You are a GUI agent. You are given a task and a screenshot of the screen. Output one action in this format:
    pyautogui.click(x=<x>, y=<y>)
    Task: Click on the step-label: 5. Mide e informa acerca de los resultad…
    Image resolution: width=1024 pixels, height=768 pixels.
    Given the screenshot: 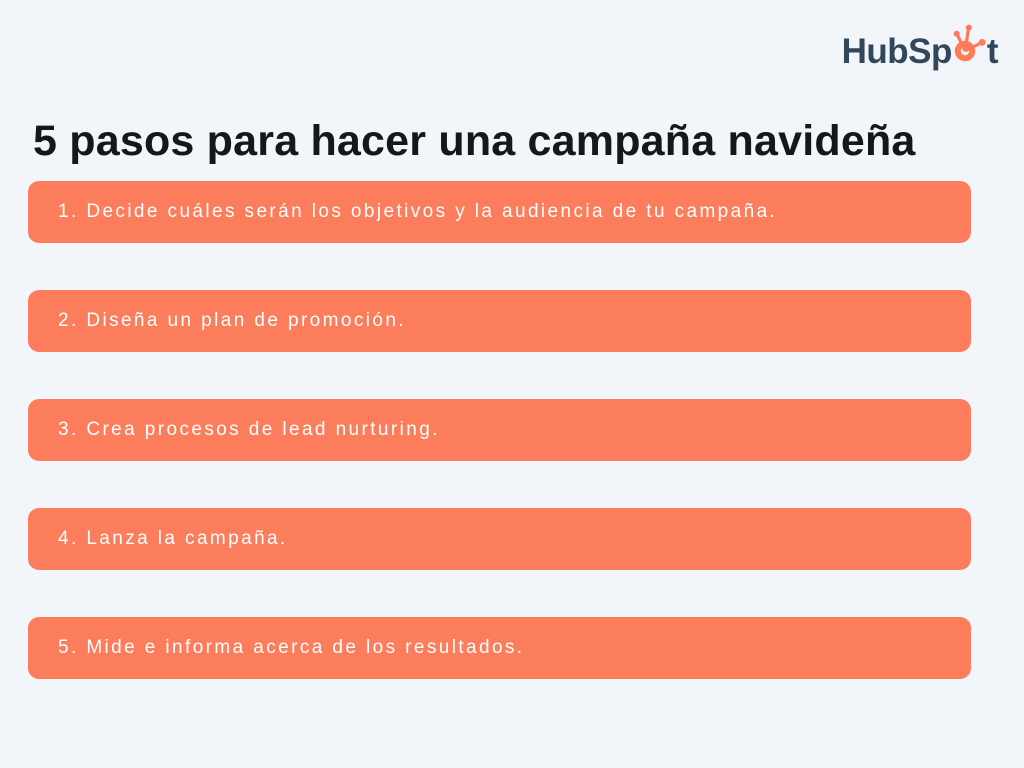 What is the action you would take?
    pyautogui.click(x=291, y=647)
    